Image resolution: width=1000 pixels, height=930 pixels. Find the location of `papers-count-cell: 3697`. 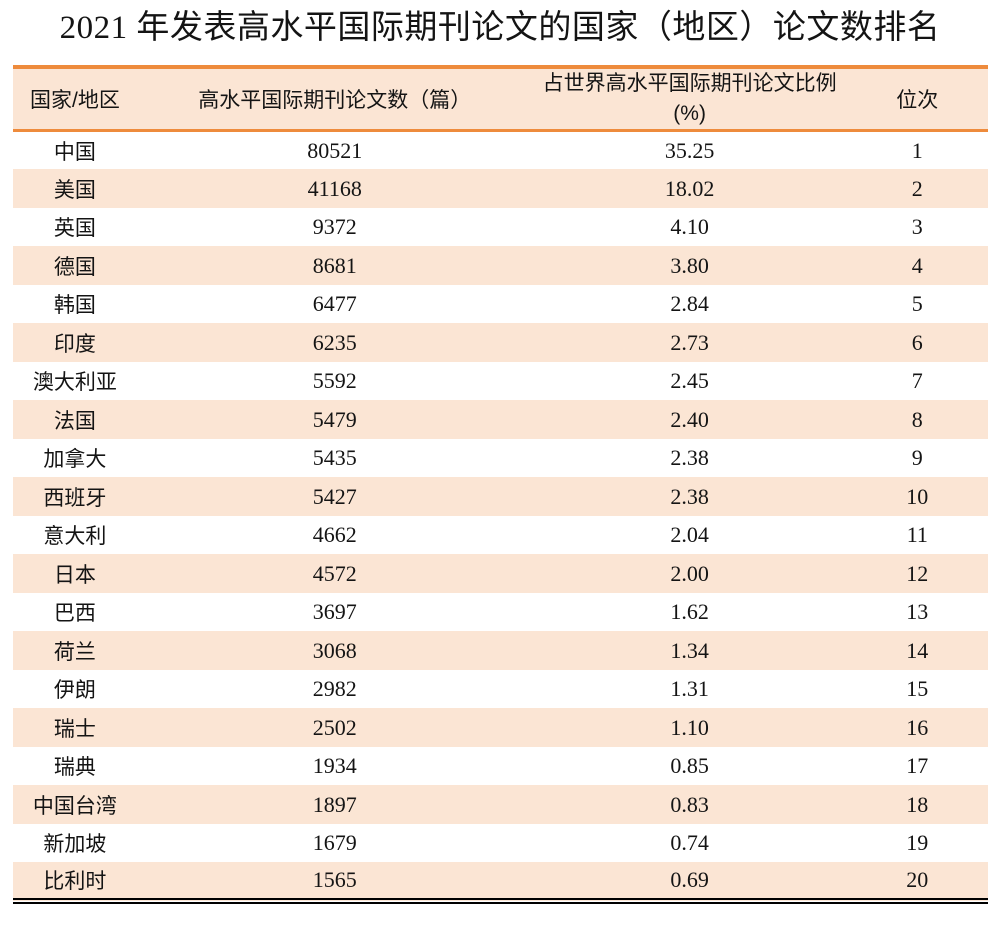

papers-count-cell: 3697 is located at coordinates (334, 612).